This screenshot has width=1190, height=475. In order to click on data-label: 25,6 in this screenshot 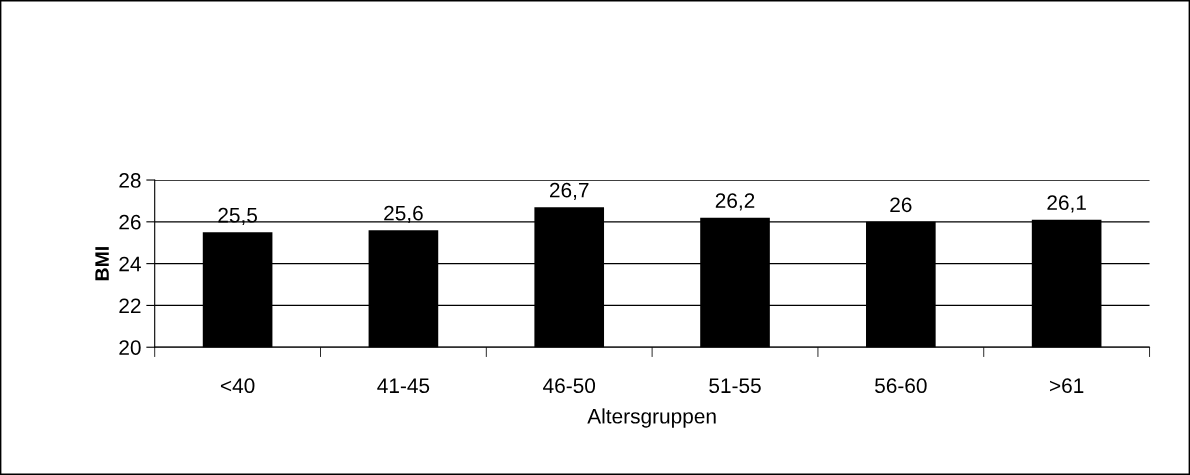, I will do `click(403, 214)`.